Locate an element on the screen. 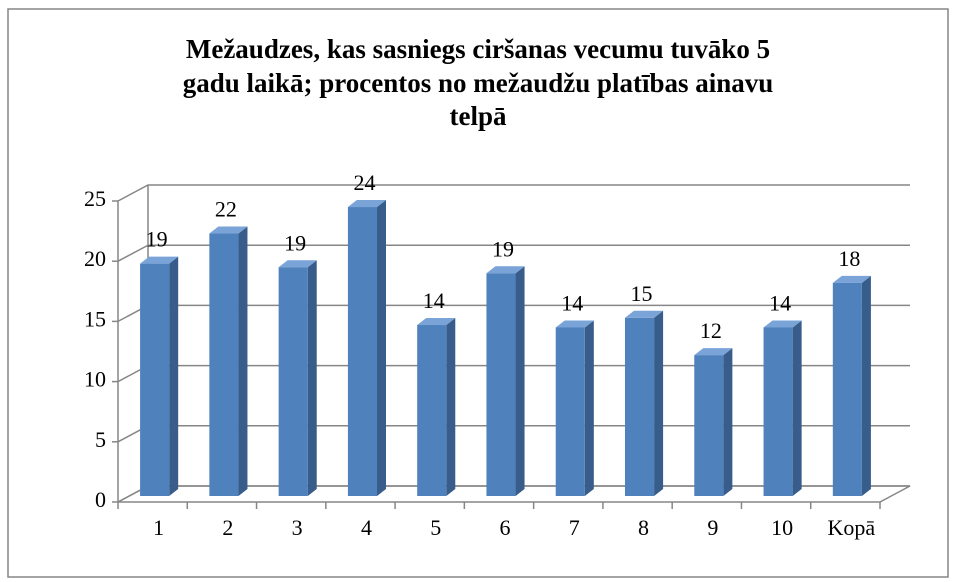 This screenshot has height=582, width=957. y-tick-label: 0 is located at coordinates (100, 499).